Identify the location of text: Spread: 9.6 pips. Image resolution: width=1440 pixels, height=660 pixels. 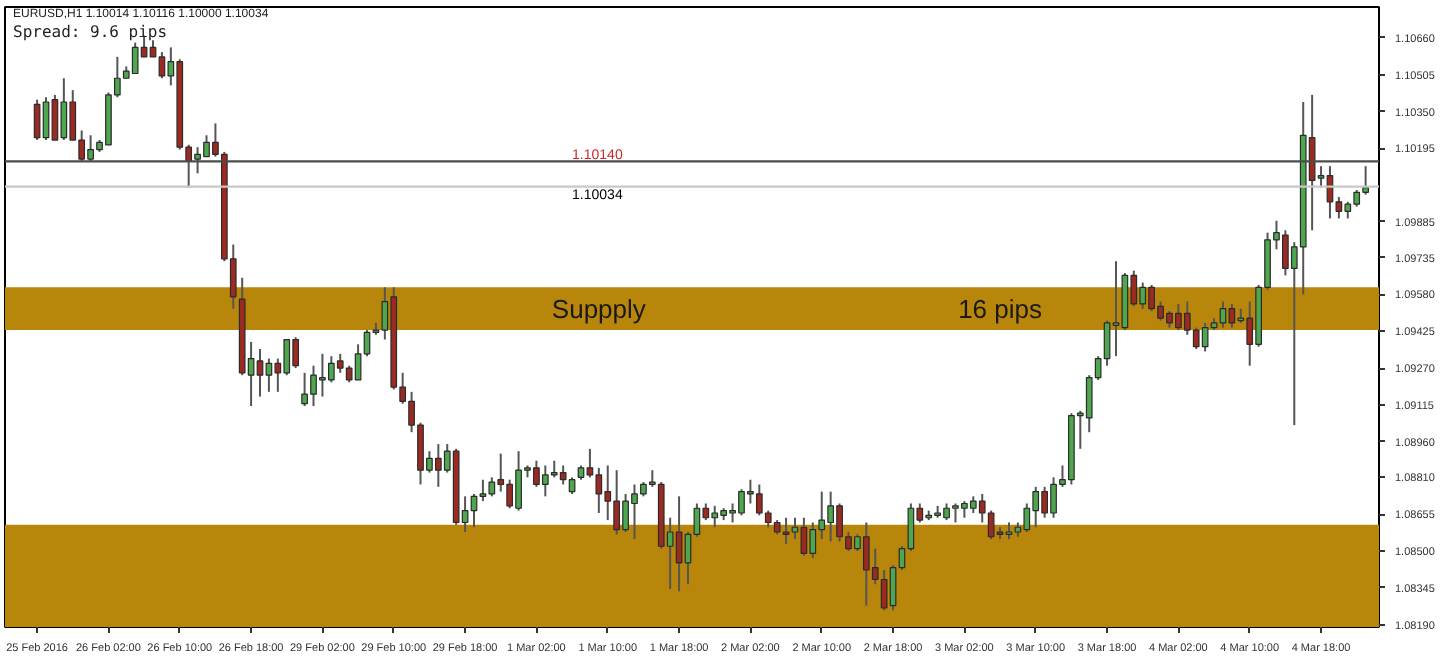
(90, 32).